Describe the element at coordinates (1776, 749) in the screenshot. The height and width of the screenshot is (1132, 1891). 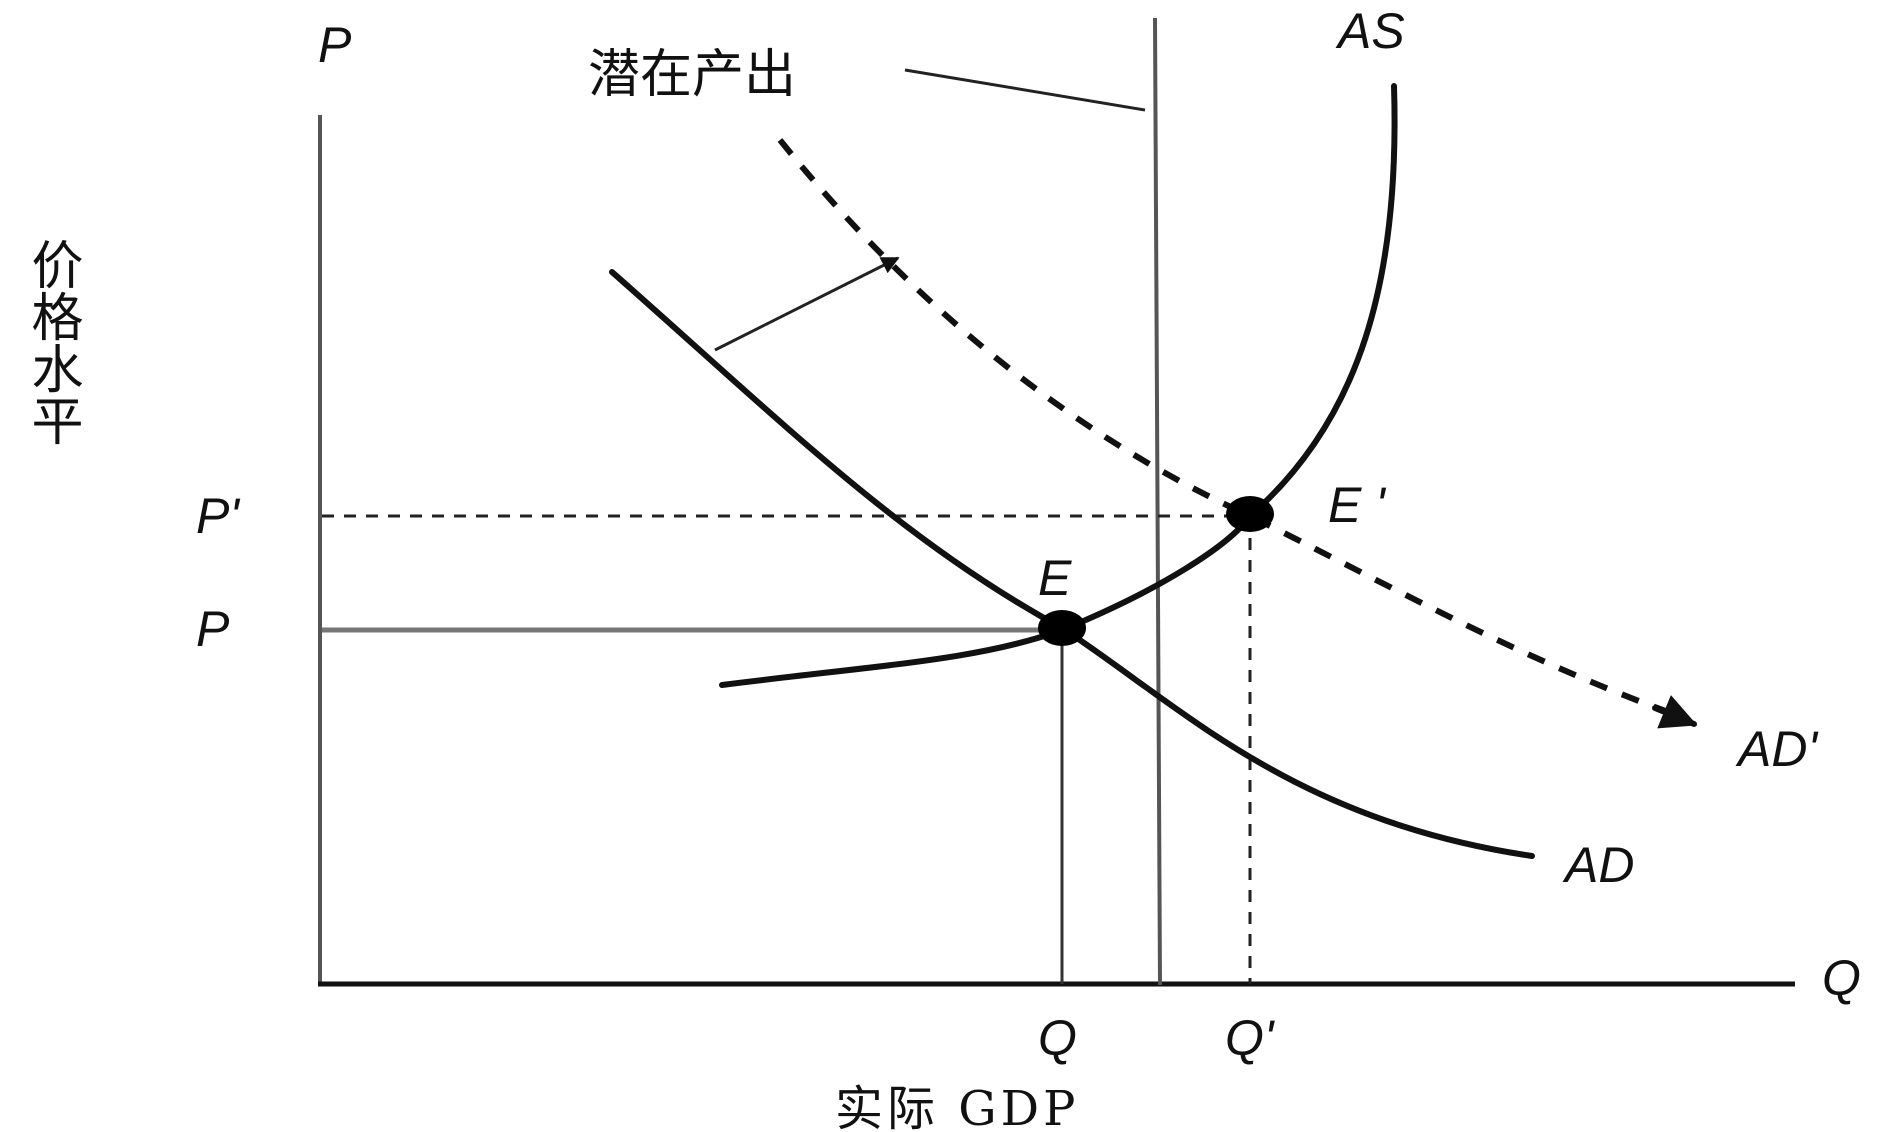
I see `ad-prime-label: AD'` at that location.